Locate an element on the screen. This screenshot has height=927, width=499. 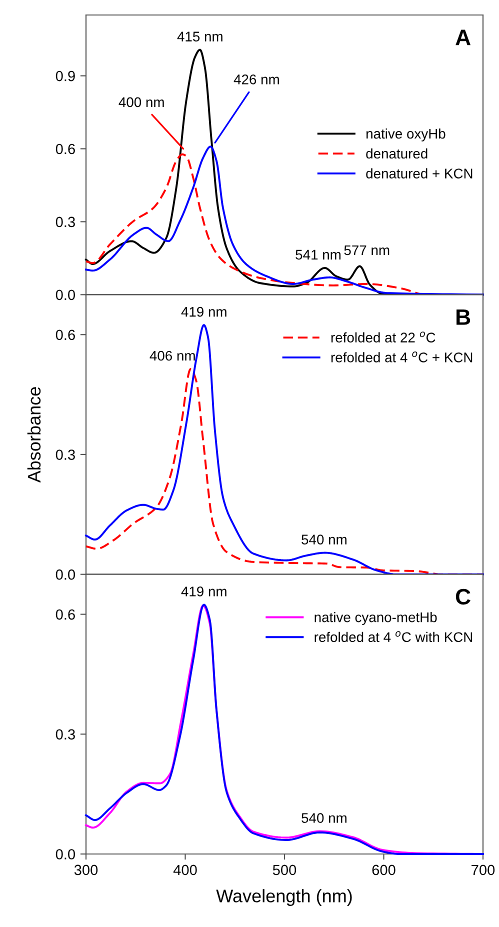
x-axis-title: Wavelength (nm) is located at coordinates (284, 897).